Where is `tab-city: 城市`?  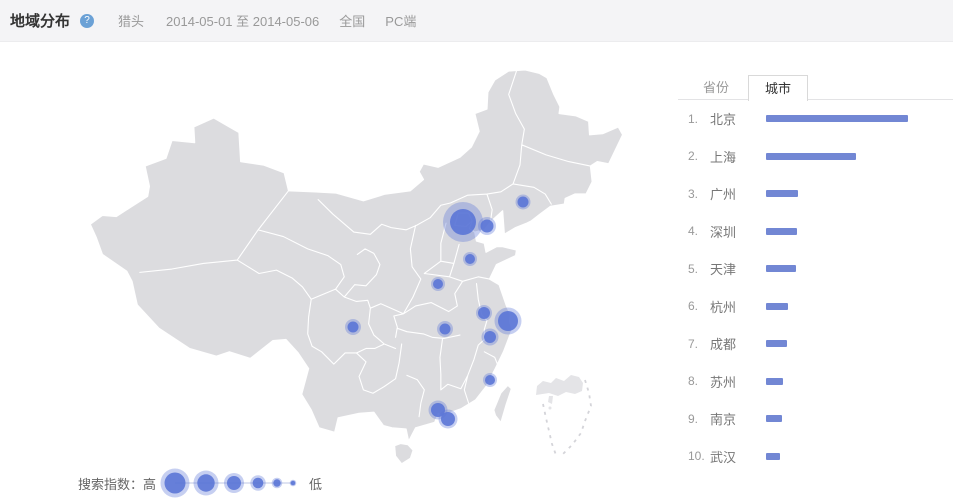
tab-city: 城市 is located at coordinates (778, 88).